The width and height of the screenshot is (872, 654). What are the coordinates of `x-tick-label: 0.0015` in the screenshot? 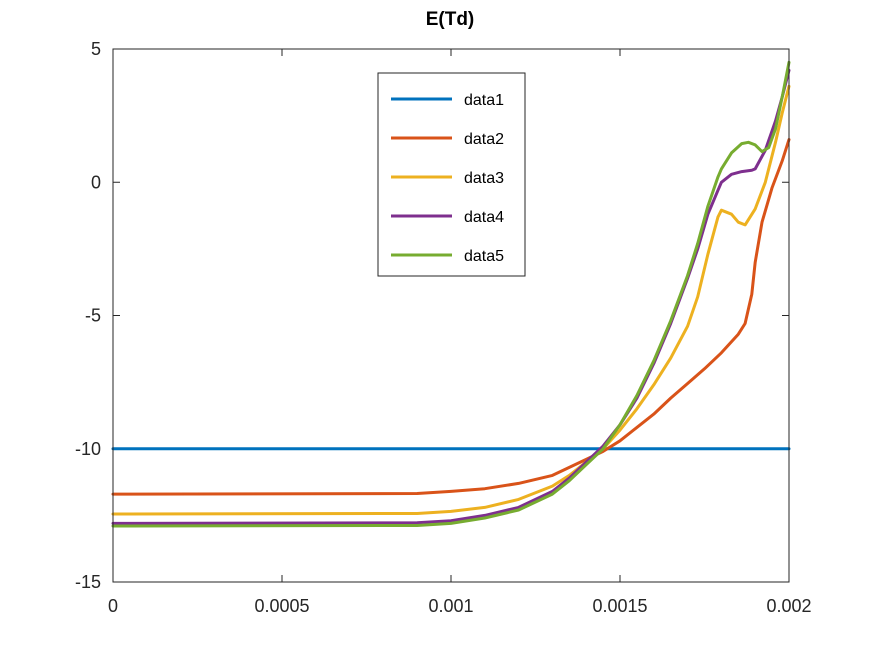 It's located at (619, 606).